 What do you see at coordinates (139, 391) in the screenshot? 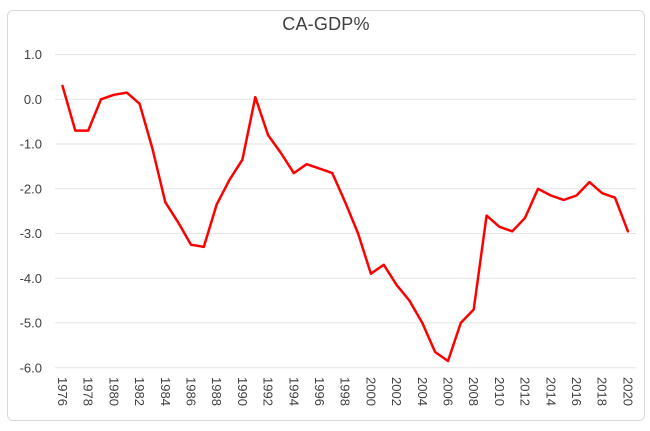
I see `x-tick-label: 1982` at bounding box center [139, 391].